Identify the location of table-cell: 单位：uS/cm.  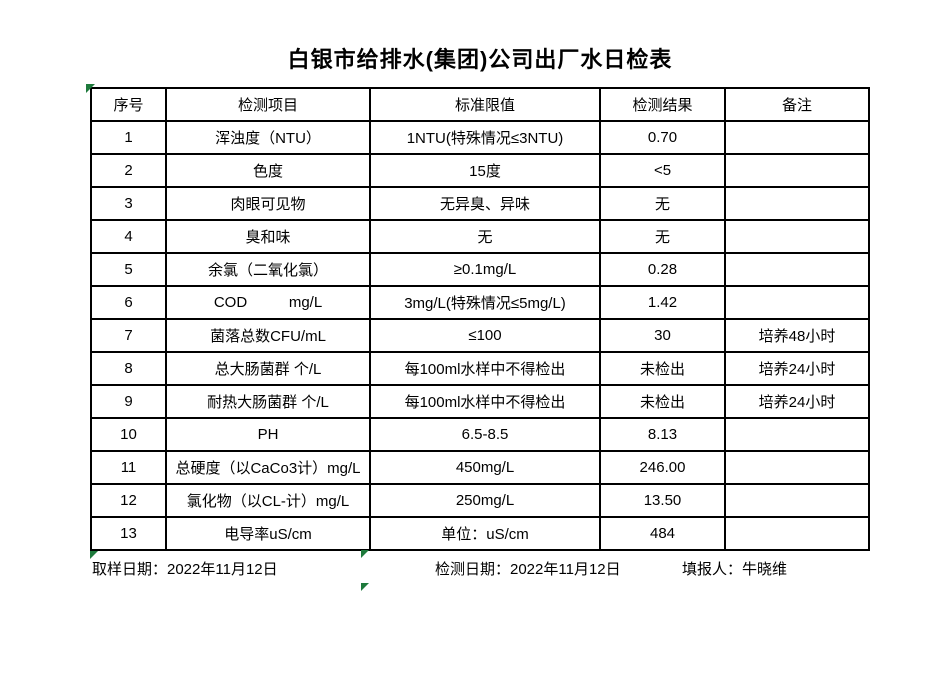
(485, 533).